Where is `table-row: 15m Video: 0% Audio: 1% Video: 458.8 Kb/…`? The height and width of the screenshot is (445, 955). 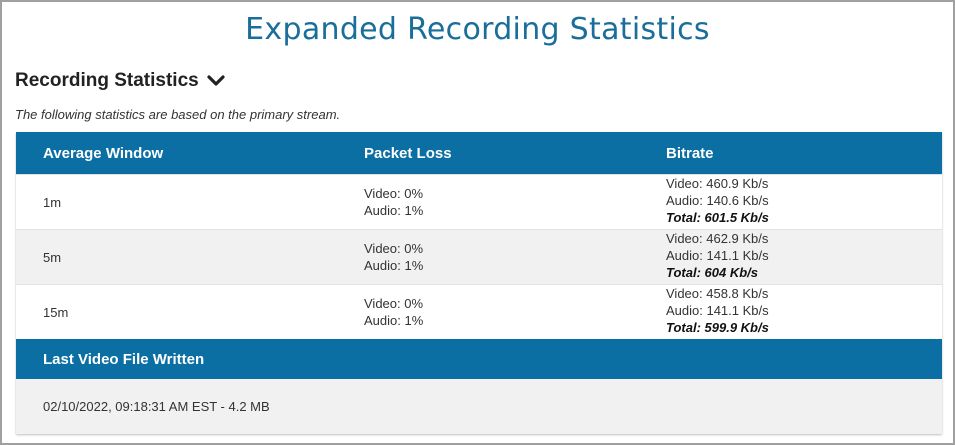
table-row: 15m Video: 0% Audio: 1% Video: 458.8 Kb/… is located at coordinates (479, 311).